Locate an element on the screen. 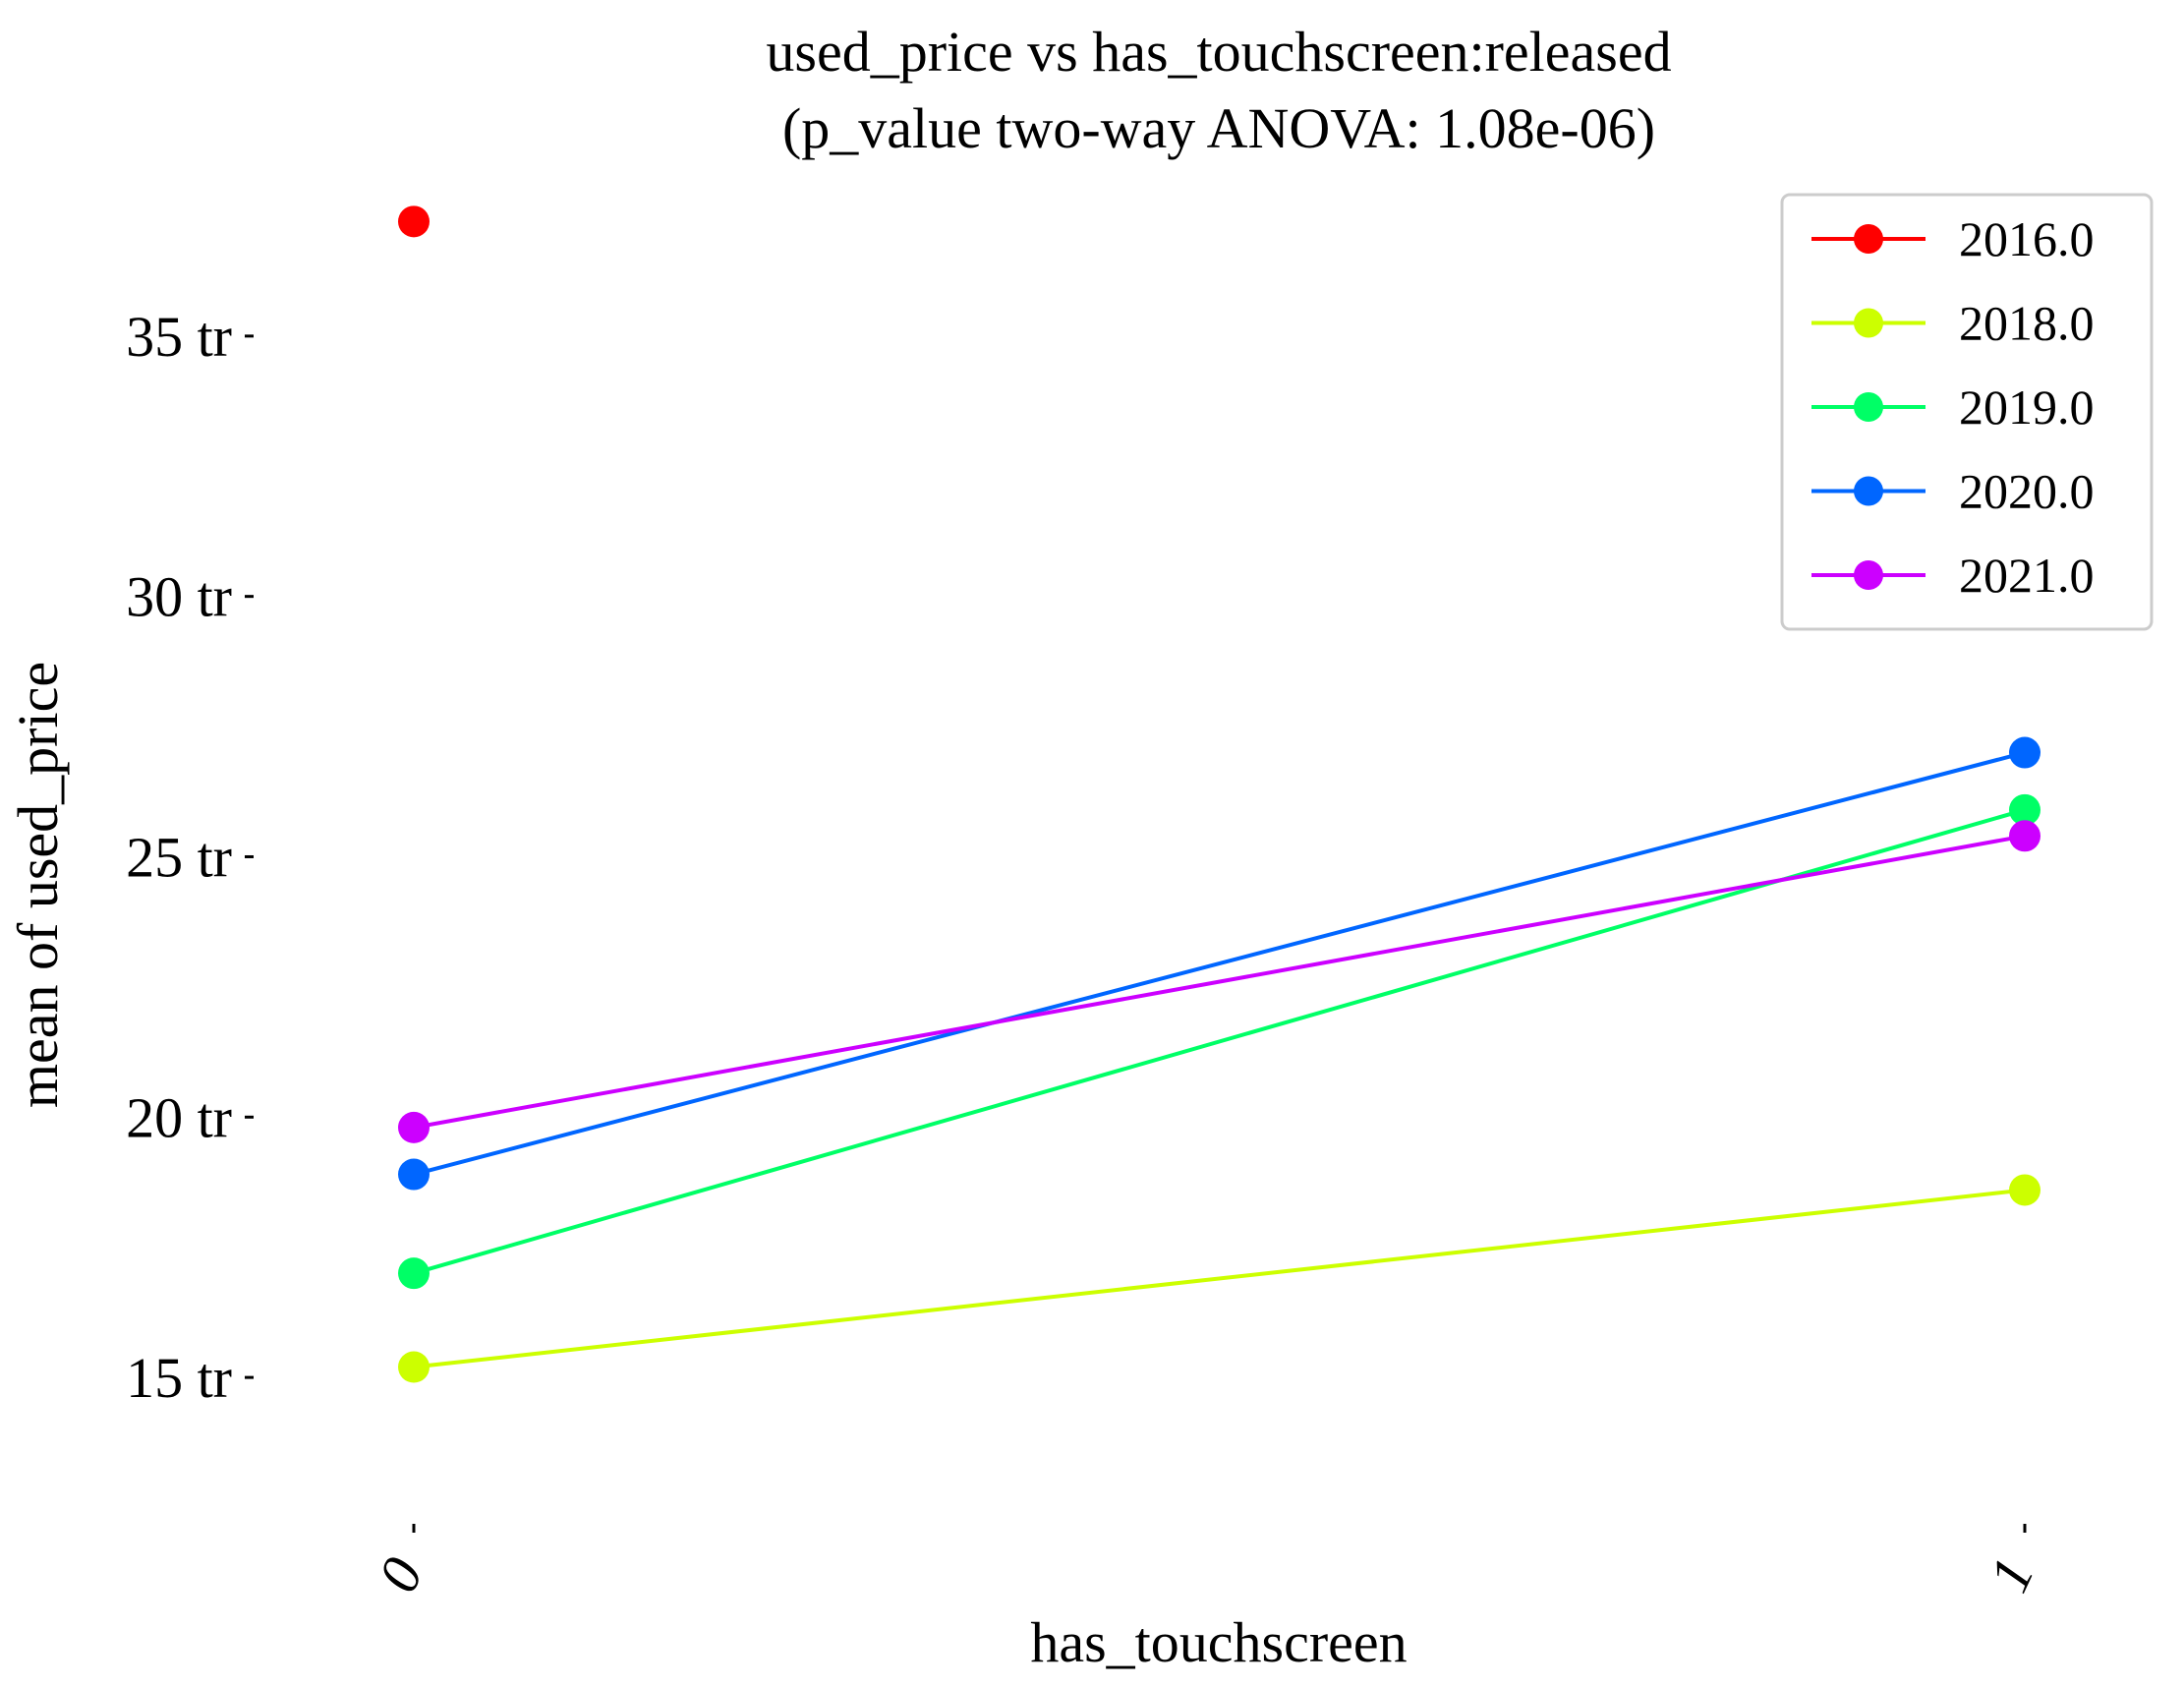  x-axis-label: has_touchscreen is located at coordinates (1218, 1642).